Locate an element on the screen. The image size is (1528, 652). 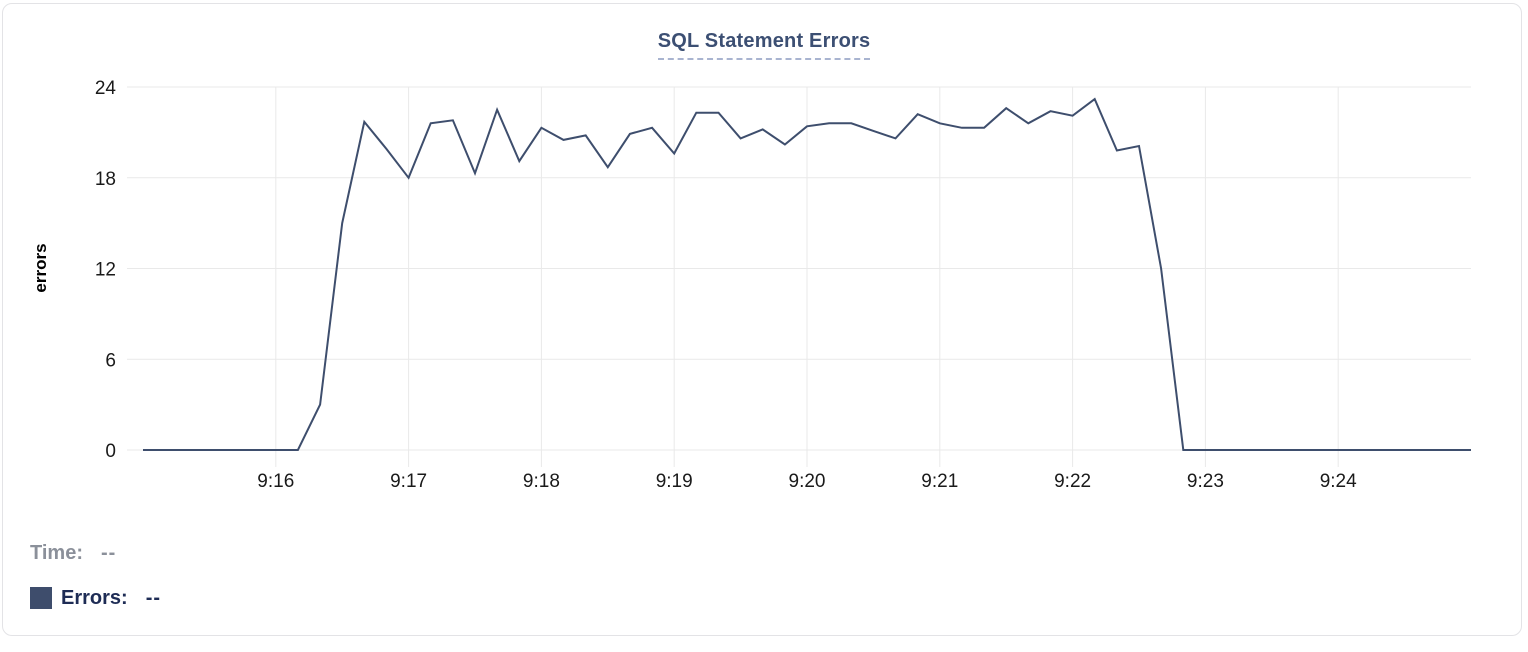
svg-text: 18 is located at coordinates (105, 179).